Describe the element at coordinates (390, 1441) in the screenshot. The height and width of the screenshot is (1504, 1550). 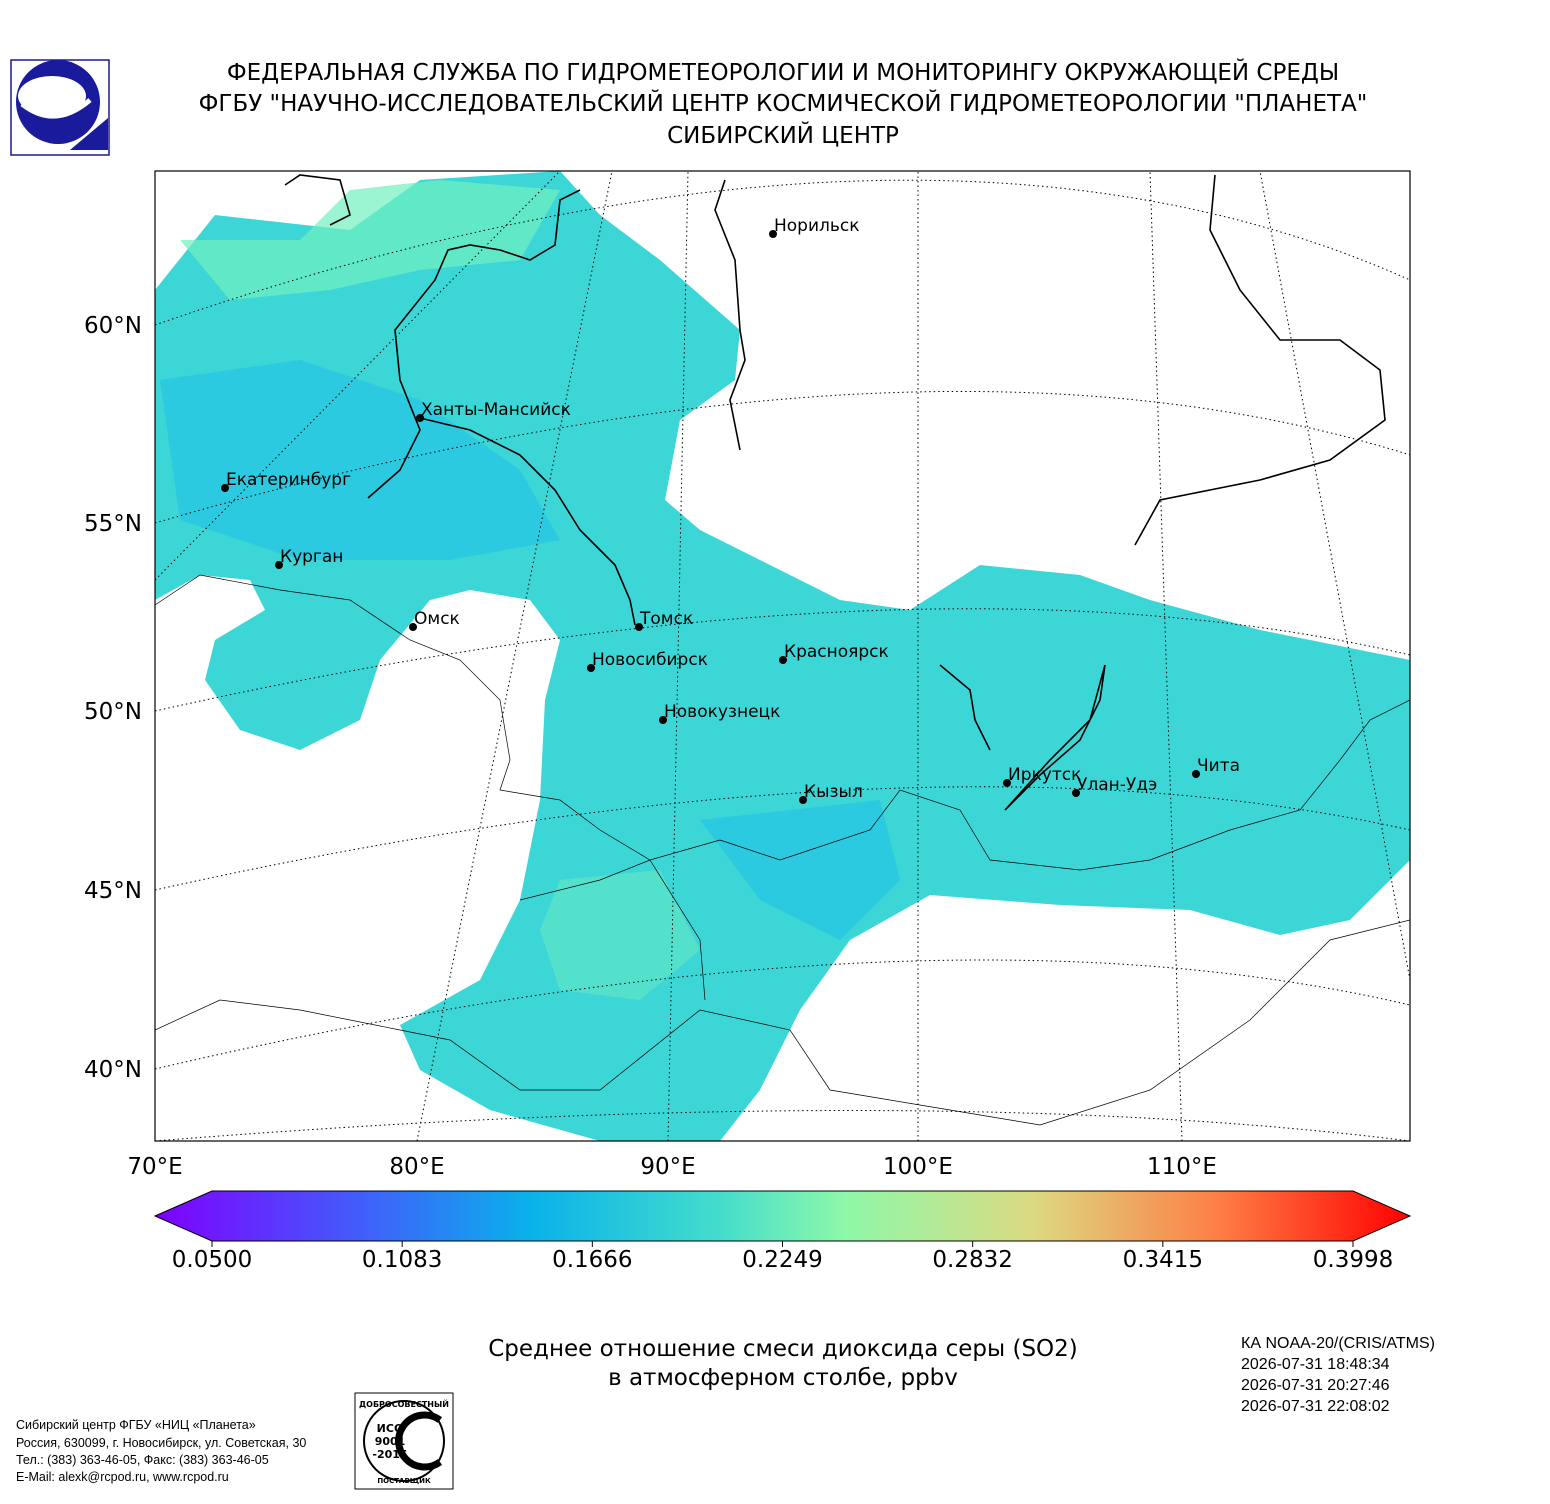
I see `badge-text: 9001` at that location.